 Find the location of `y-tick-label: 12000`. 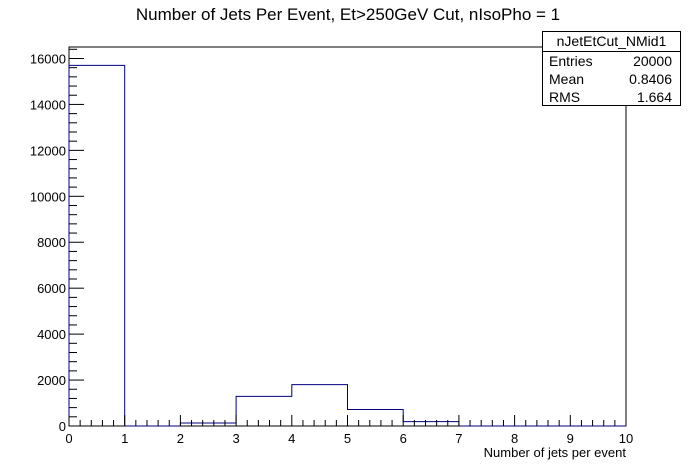

y-tick-label: 12000 is located at coordinates (48, 150).